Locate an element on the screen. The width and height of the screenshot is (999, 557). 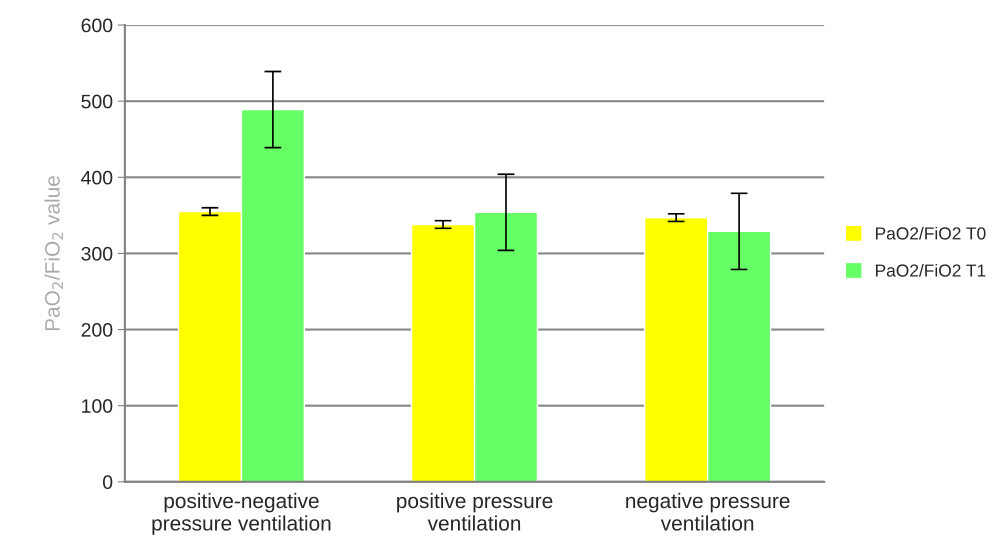
y-tick-label: 600 is located at coordinates (97, 25).